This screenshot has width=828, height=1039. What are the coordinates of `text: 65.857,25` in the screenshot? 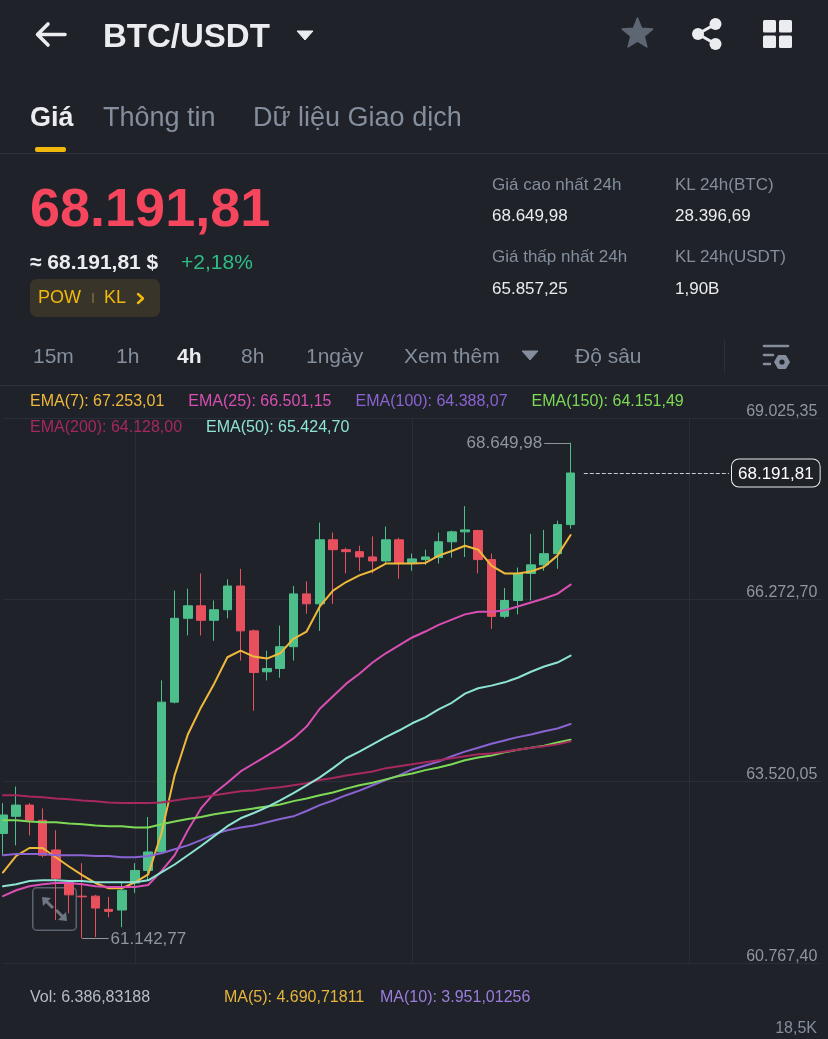 It's located at (530, 289).